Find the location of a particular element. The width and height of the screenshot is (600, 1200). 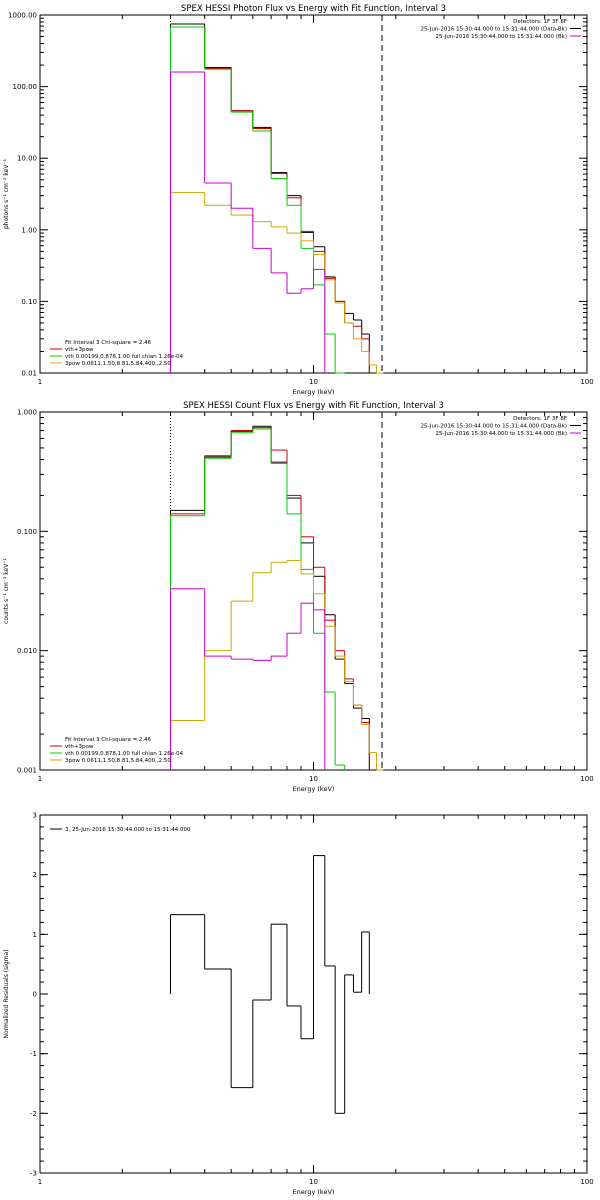

y-tick-label: 1.000 is located at coordinates (27, 413).